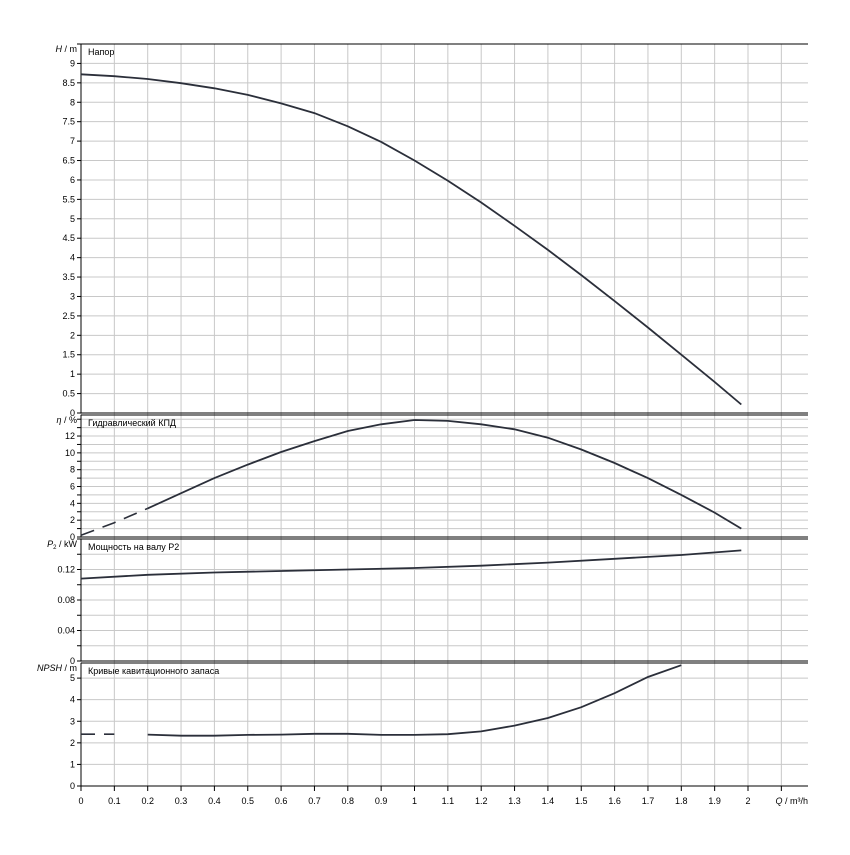  I want to click on x-tick-label: 0.2, so click(147, 801).